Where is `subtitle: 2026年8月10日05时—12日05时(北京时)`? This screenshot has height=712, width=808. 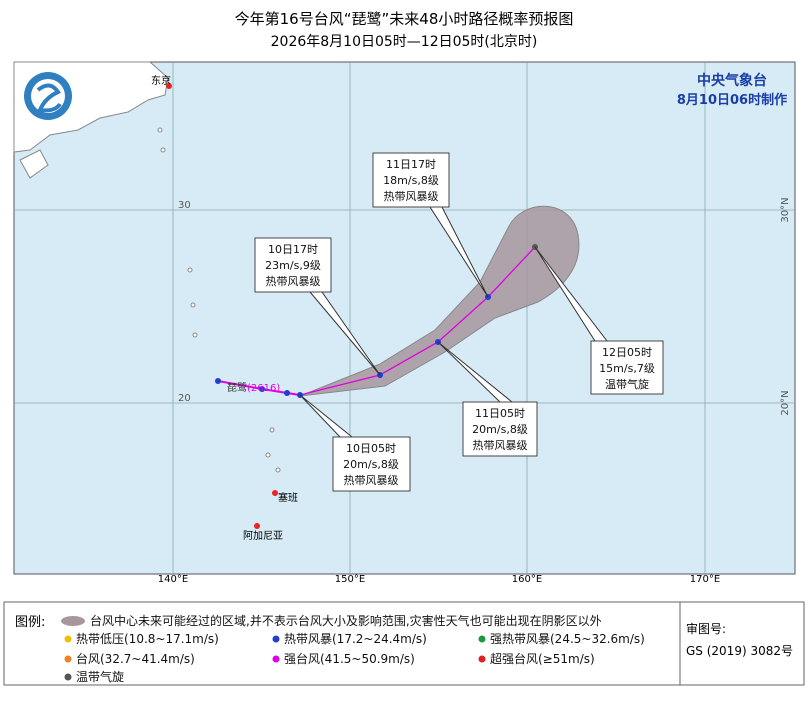 subtitle: 2026年8月10日05时—12日05时(北京时) is located at coordinates (404, 42).